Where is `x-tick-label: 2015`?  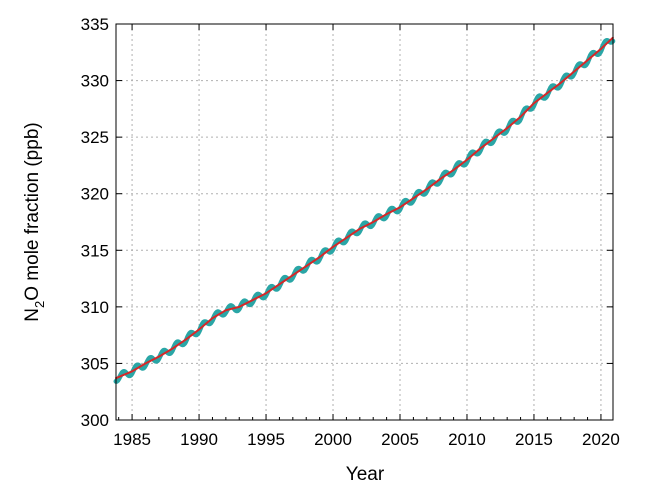 x-tick-label: 2015 is located at coordinates (534, 439).